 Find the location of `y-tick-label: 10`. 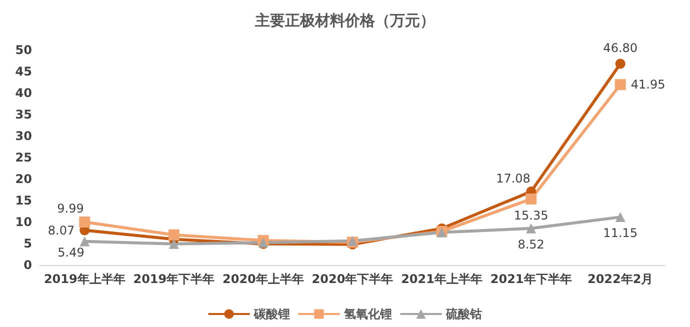

y-tick-label: 10 is located at coordinates (23, 222).